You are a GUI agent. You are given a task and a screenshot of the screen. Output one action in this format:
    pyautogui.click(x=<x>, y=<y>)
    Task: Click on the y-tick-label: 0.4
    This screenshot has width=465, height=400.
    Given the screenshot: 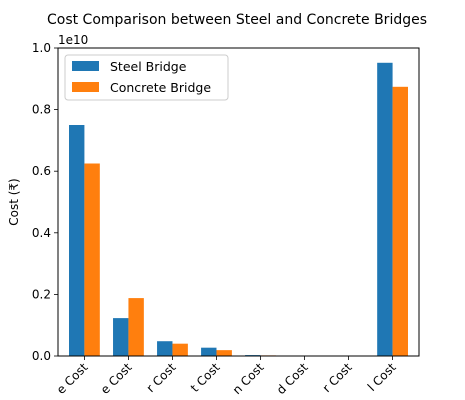 What is the action you would take?
    pyautogui.click(x=41, y=233)
    